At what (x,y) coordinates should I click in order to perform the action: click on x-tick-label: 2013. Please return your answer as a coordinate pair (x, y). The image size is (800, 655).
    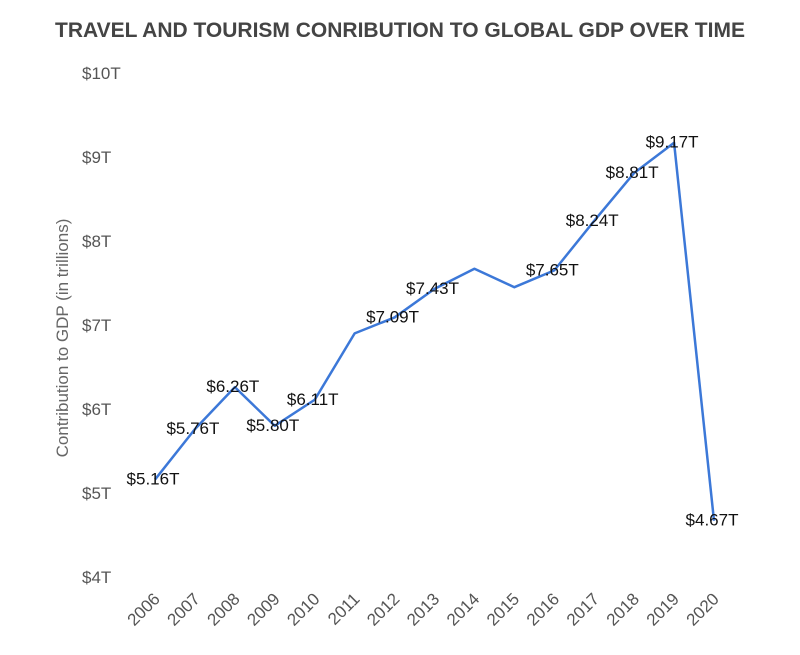
    Looking at the image, I should click on (423, 609).